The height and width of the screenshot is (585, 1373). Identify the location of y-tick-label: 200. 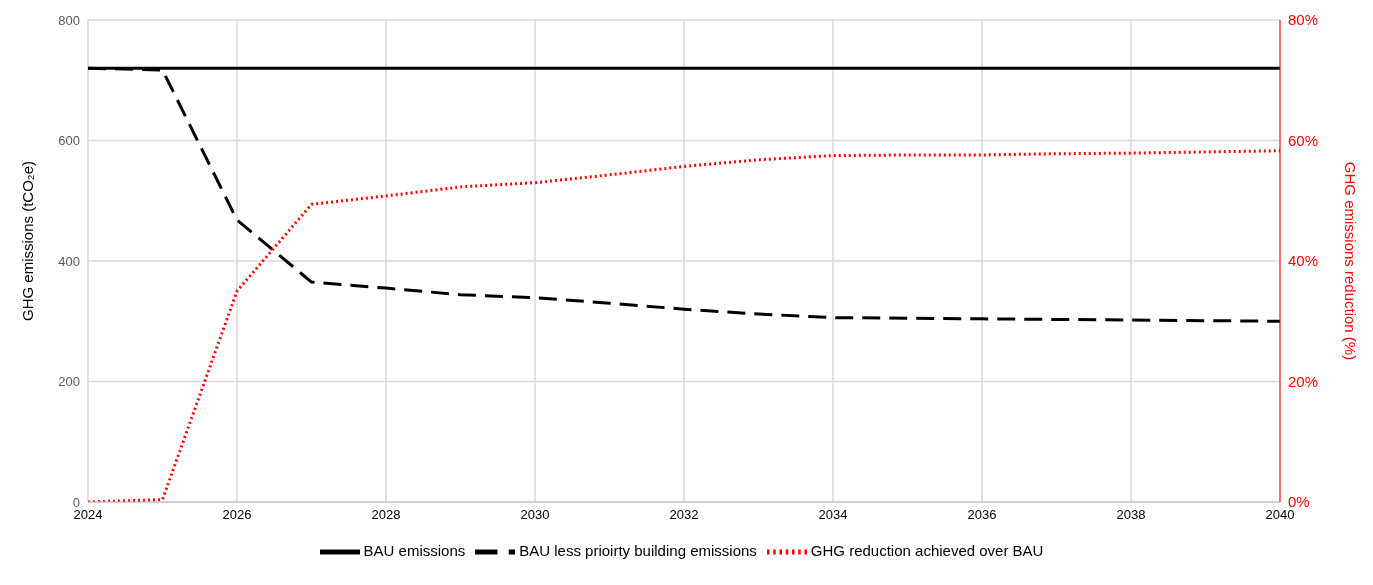
(69, 382).